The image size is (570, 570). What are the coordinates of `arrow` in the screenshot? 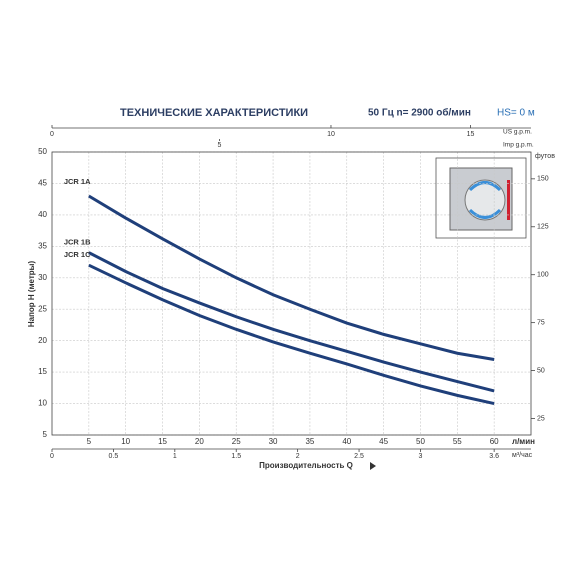 It's located at (373, 466).